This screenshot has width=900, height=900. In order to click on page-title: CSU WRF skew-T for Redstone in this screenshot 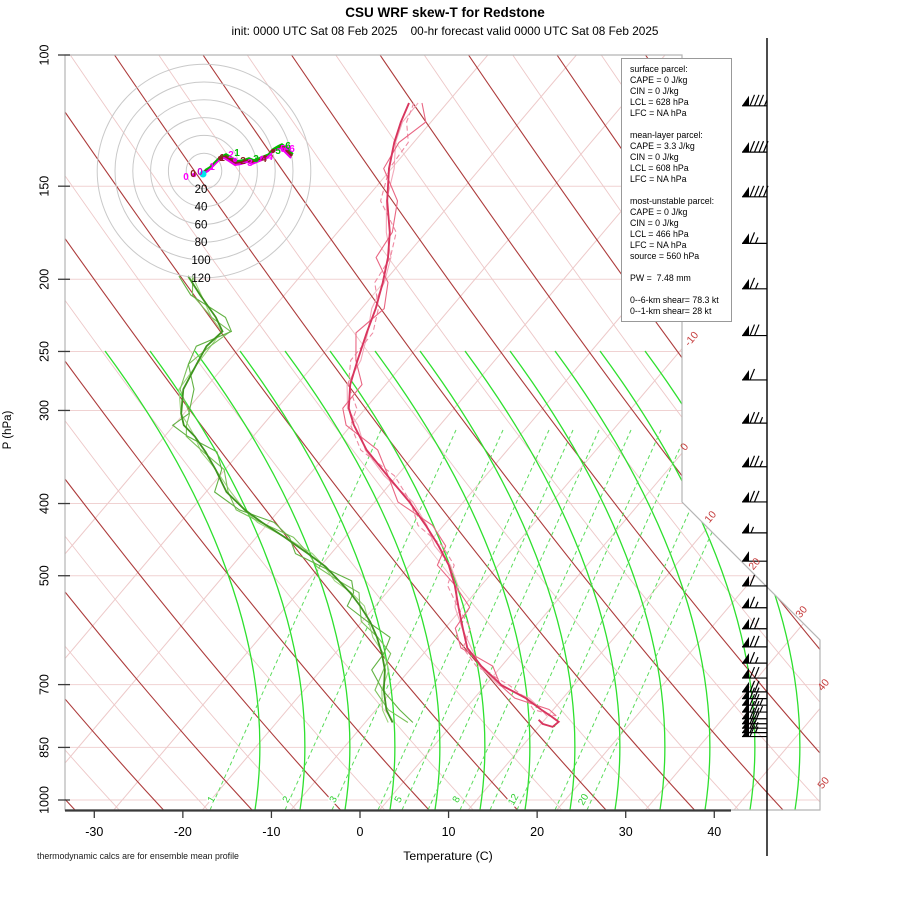, I will do `click(445, 12)`.